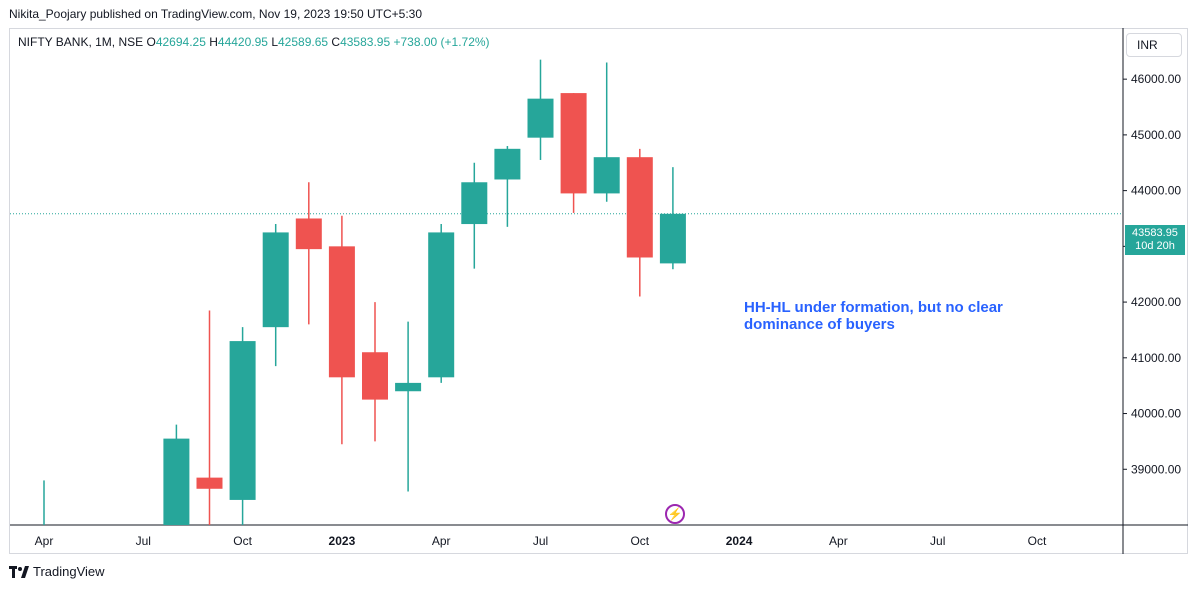  Describe the element at coordinates (342, 541) in the screenshot. I see `x-tick-label: 2023` at that location.